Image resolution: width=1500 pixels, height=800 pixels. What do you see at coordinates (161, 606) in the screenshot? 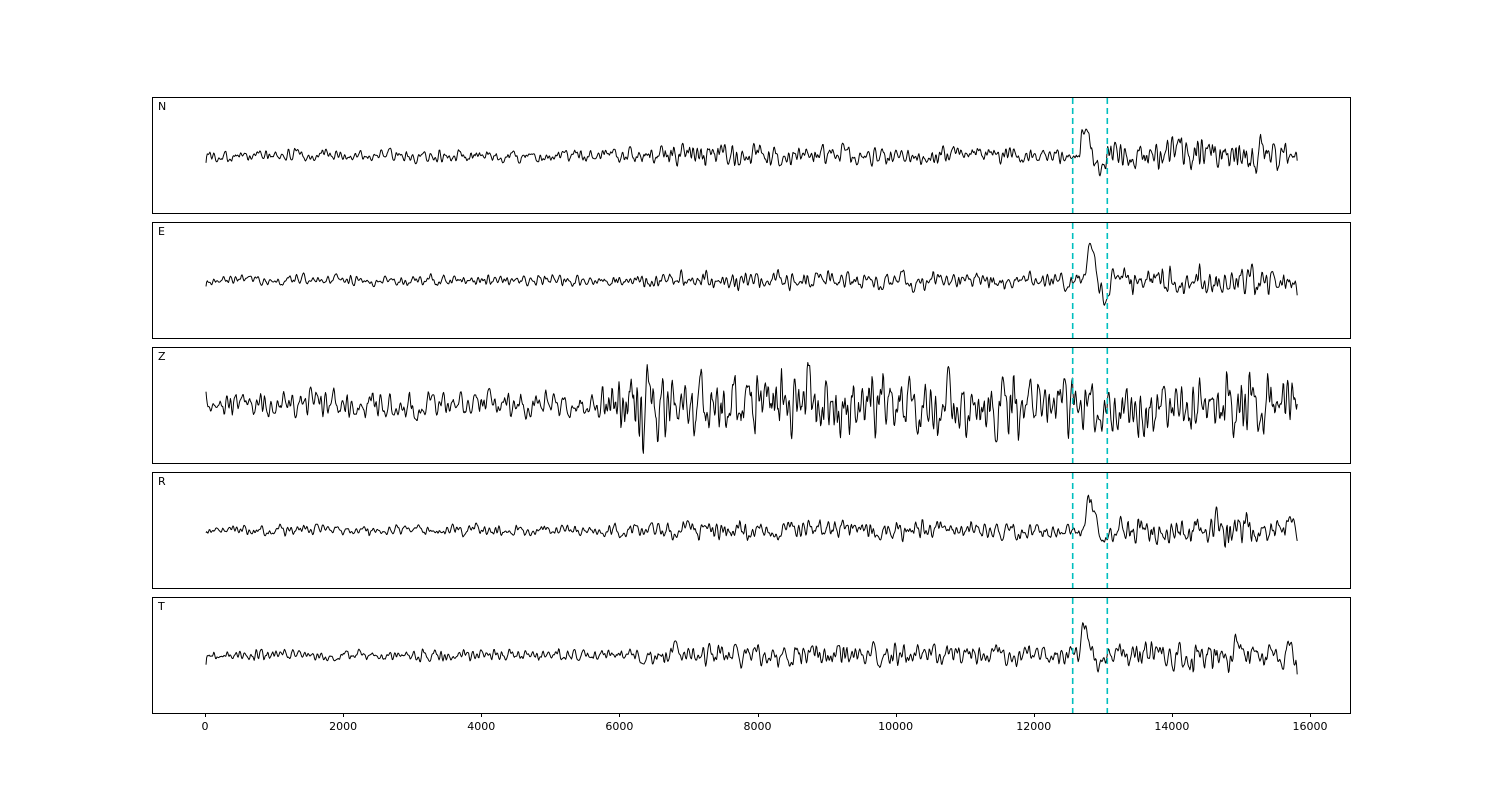
I see `panel-label: T` at bounding box center [161, 606].